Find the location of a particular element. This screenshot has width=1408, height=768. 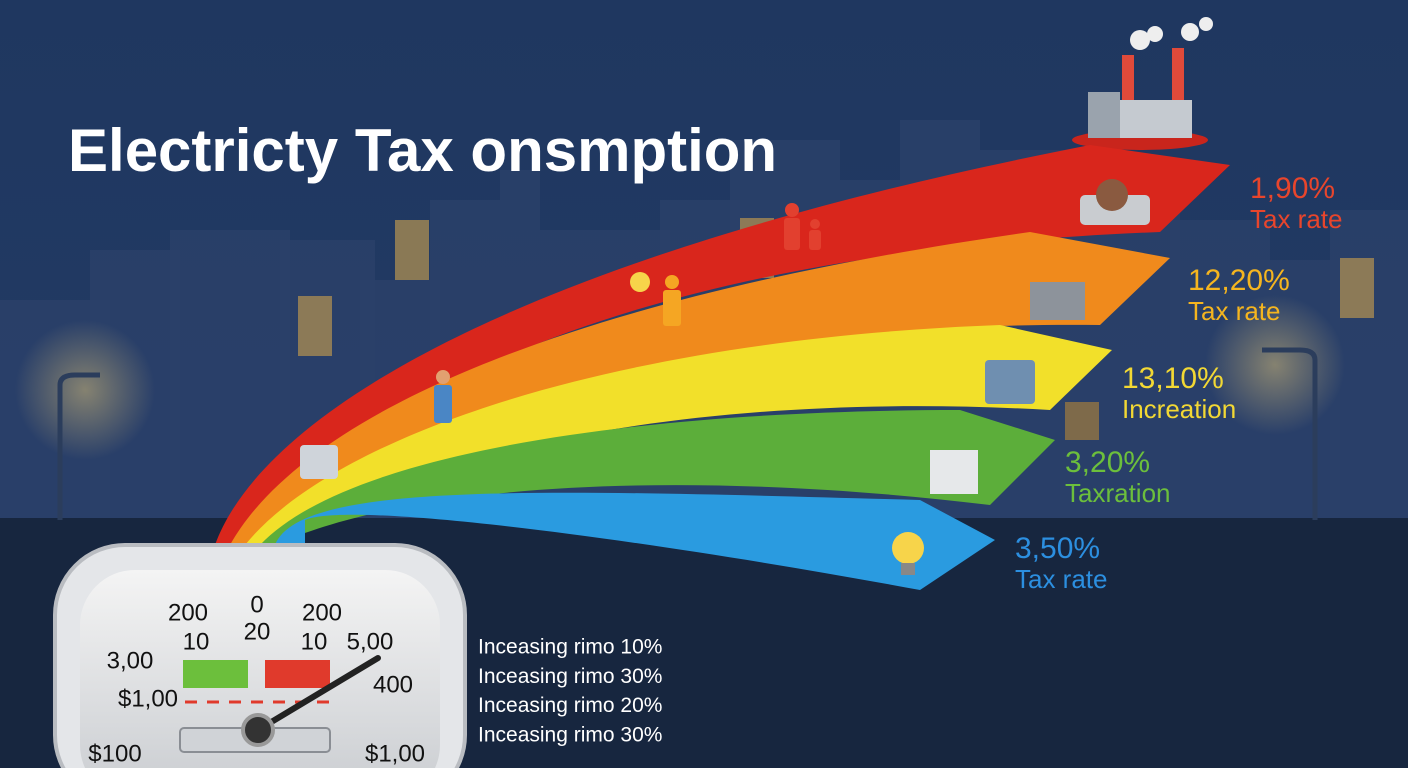

band-caption: Taxration is located at coordinates (1118, 493).